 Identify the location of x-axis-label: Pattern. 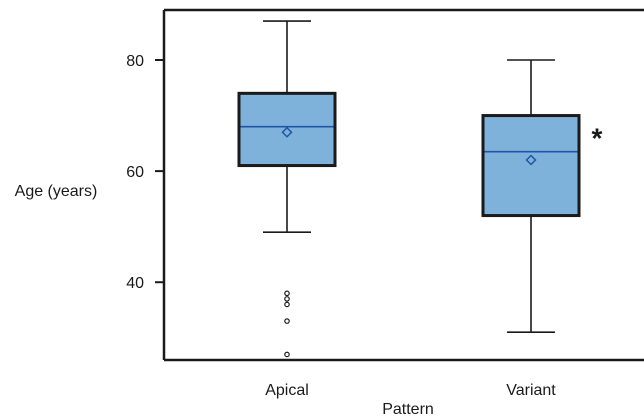
(408, 409).